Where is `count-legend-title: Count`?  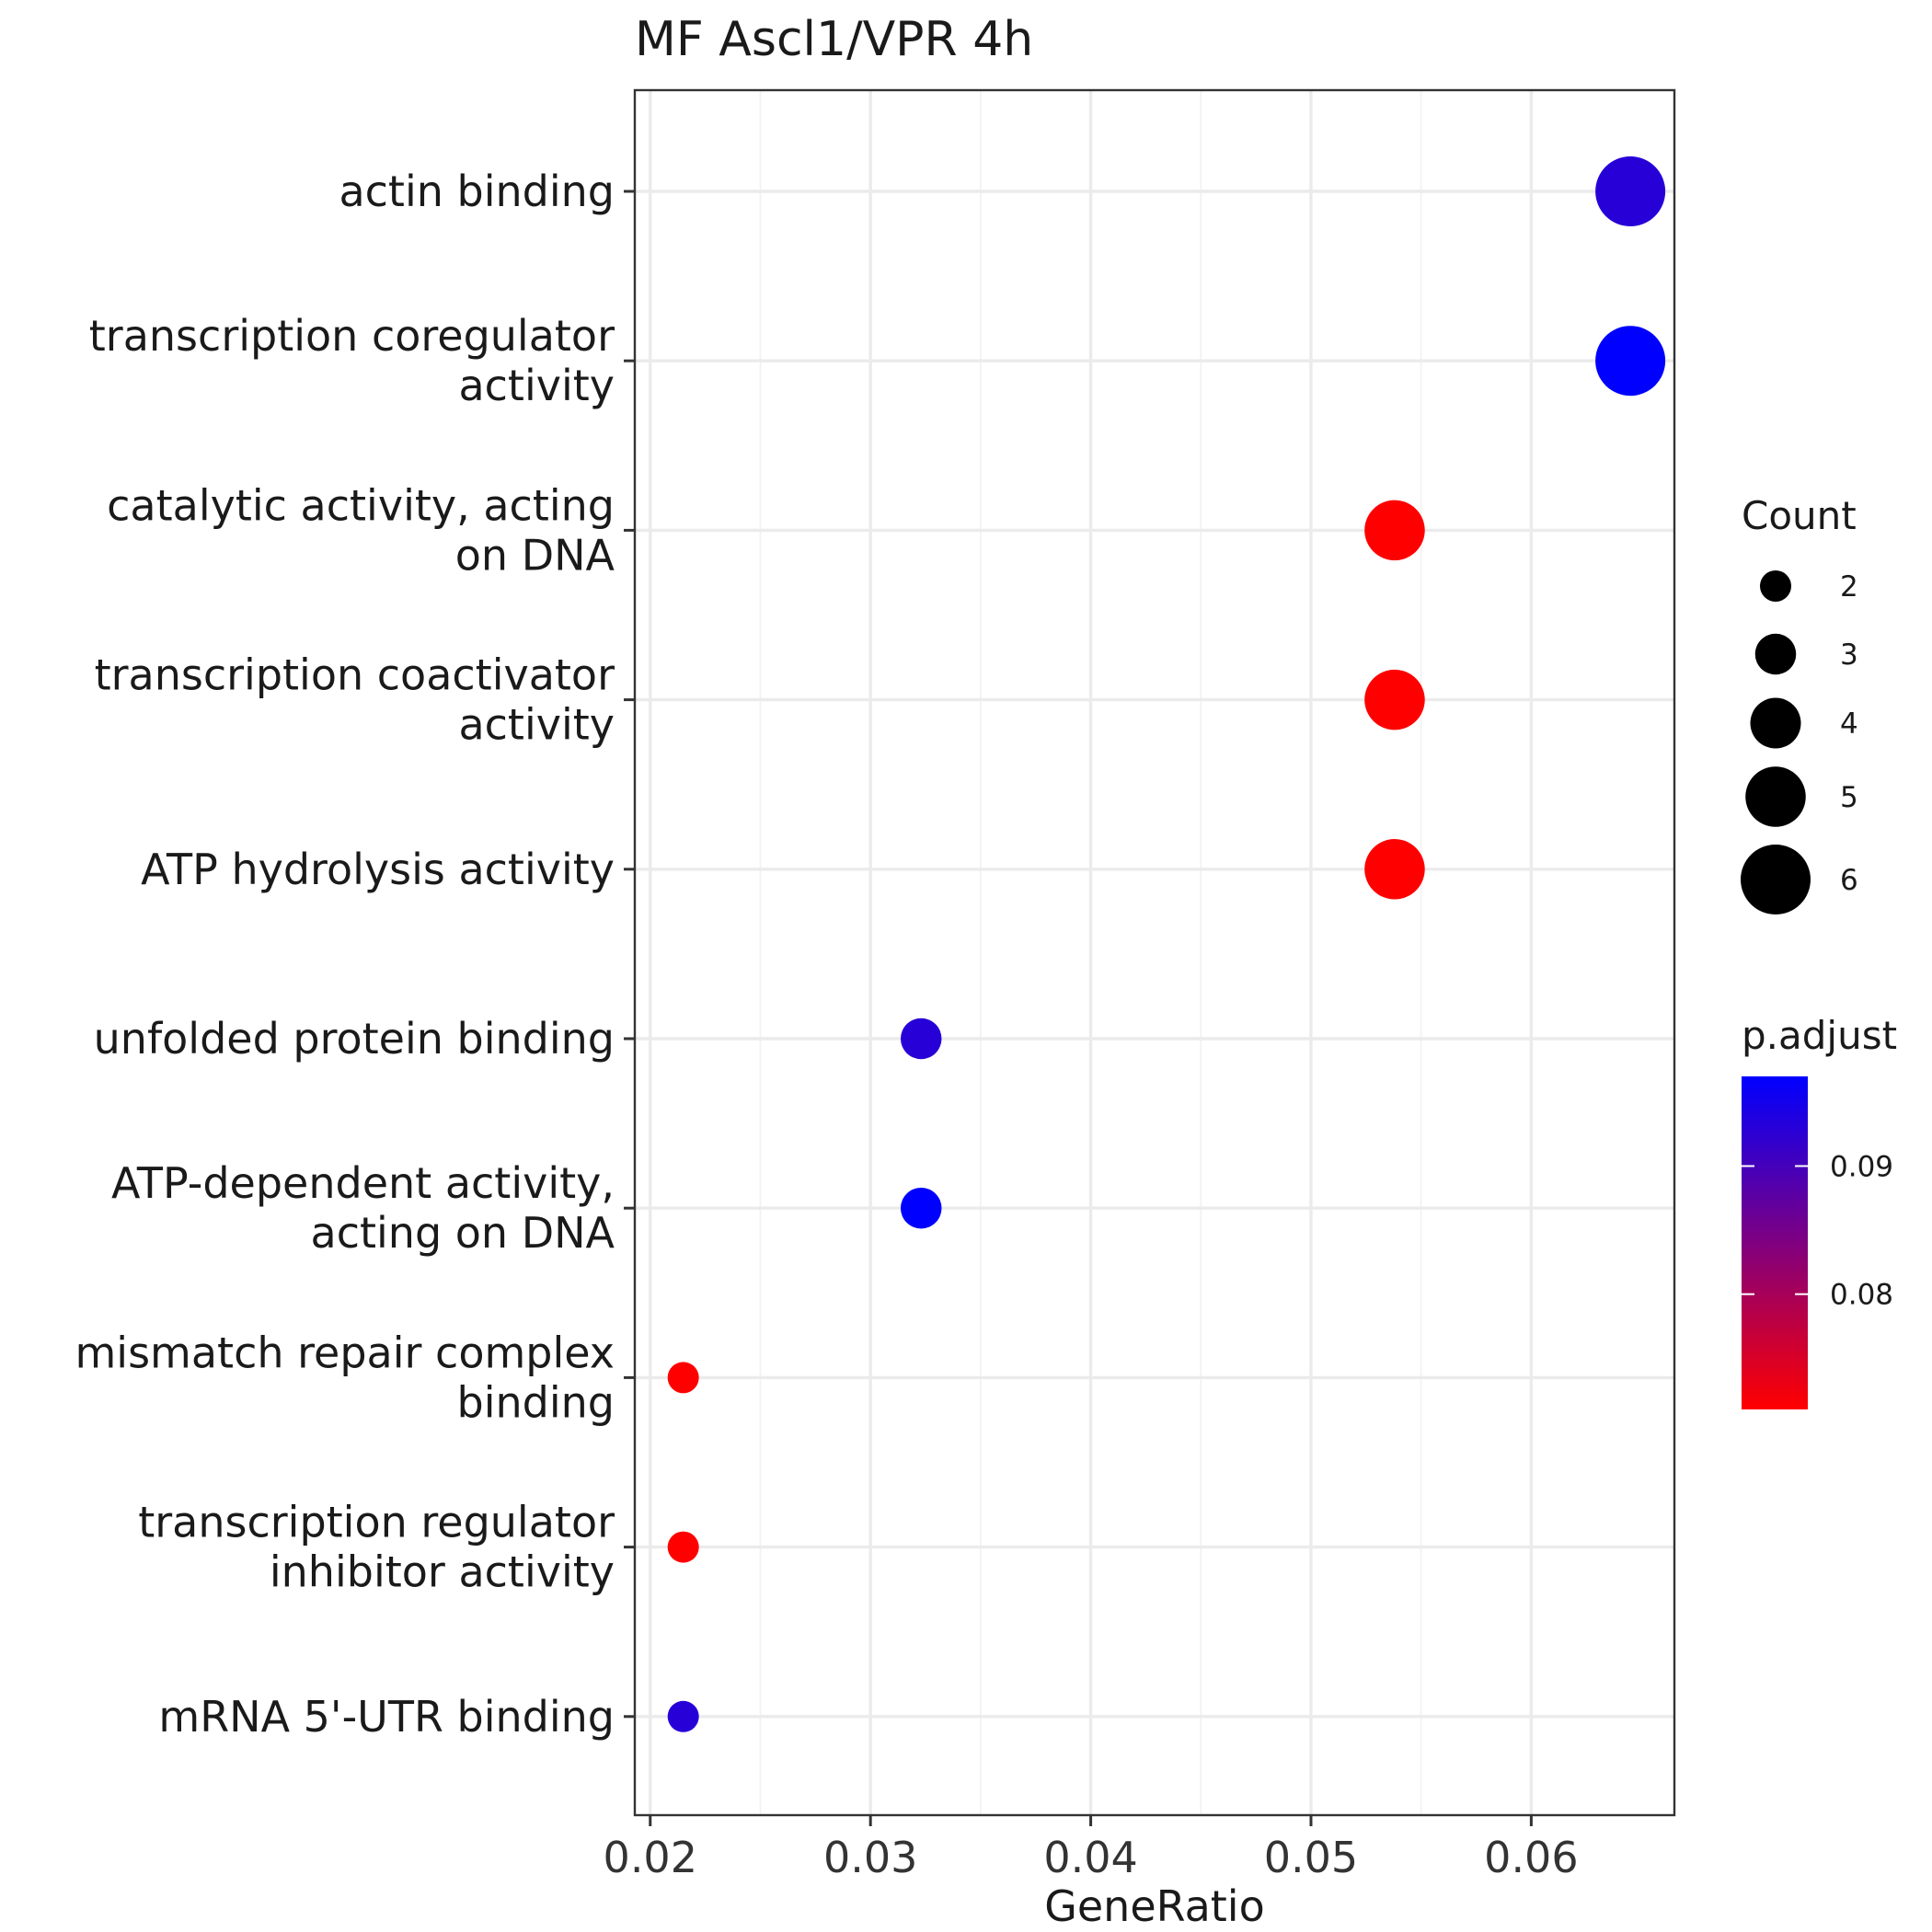 count-legend-title: Count is located at coordinates (1799, 515).